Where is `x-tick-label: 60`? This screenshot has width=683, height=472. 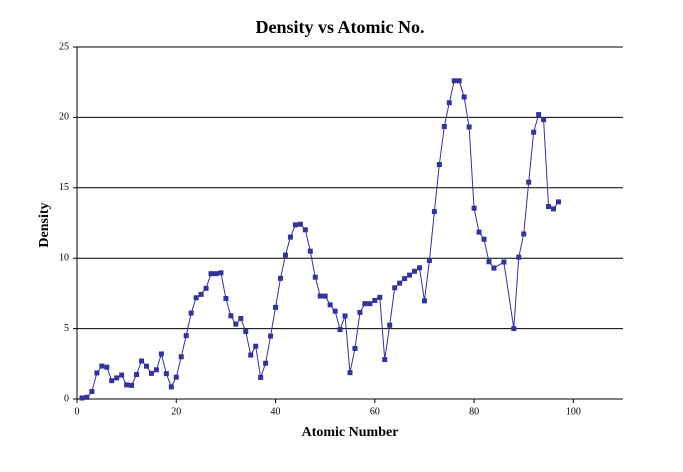
x-tick-label: 60 is located at coordinates (375, 411).